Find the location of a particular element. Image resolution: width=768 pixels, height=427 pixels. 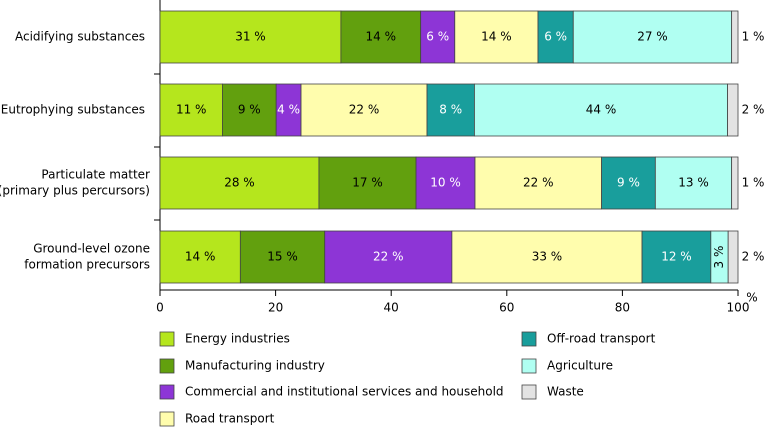

bar-data-label: 17 % is located at coordinates (367, 183).